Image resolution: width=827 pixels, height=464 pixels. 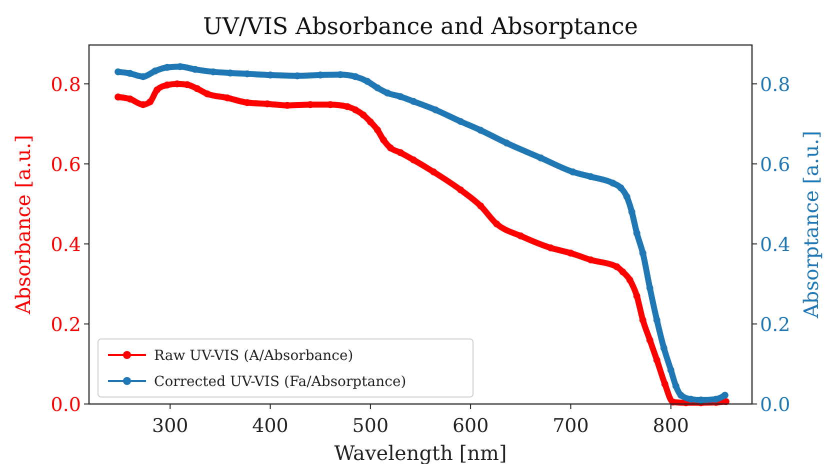 I want to click on y-tick-label: 0.6, so click(x=65, y=165).